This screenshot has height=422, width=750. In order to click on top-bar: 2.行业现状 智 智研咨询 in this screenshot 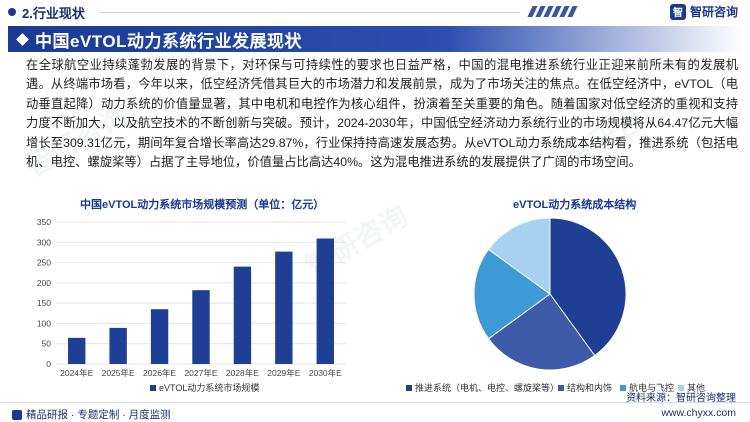, I will do `click(375, 12)`.